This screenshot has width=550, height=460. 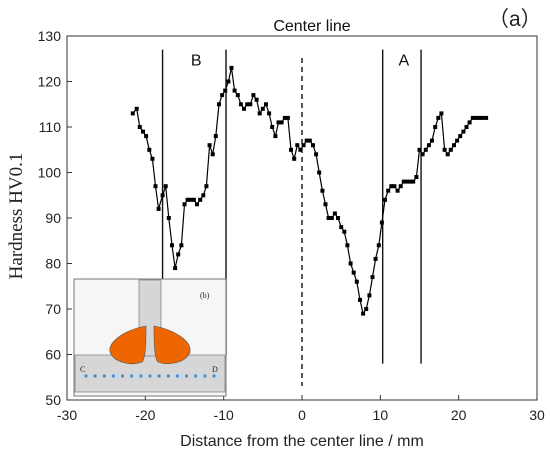 What do you see at coordinates (302, 415) in the screenshot?
I see `x-tick-label: 0` at bounding box center [302, 415].